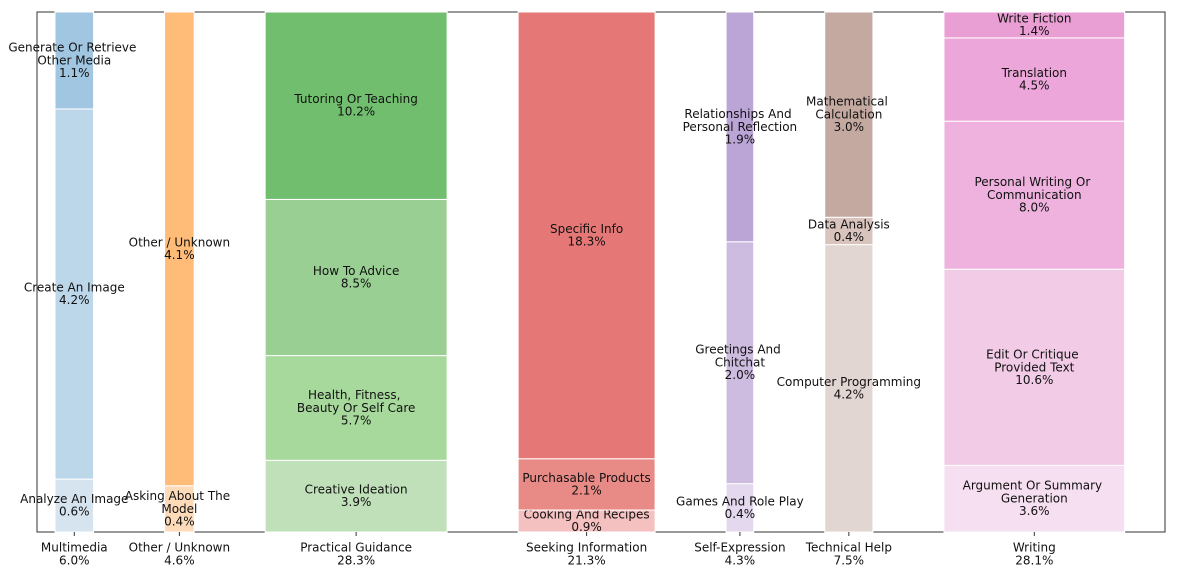 This screenshot has width=1204, height=573. Describe the element at coordinates (179, 548) in the screenshot. I see `x-tick-label: Other / Unknown` at that location.